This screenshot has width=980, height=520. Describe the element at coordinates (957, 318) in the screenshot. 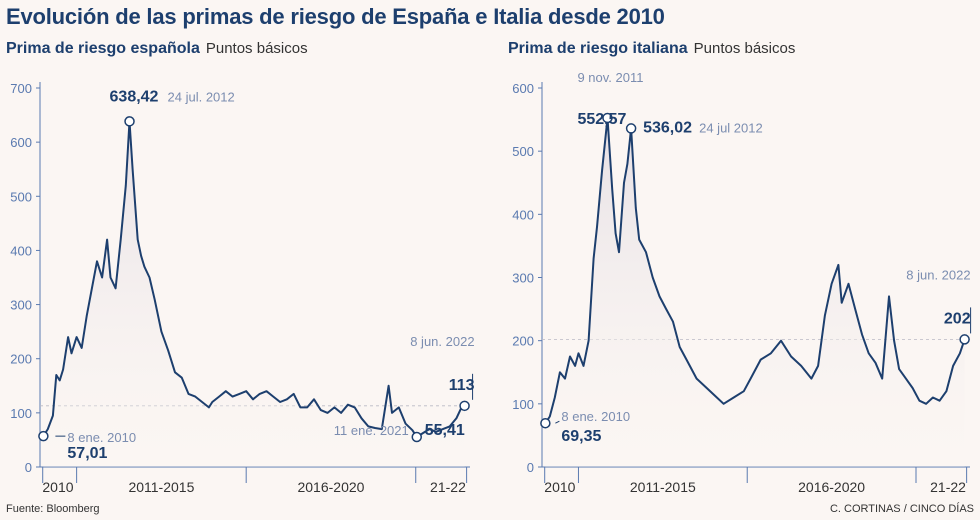

I see `it-annotation-value: 202` at that location.